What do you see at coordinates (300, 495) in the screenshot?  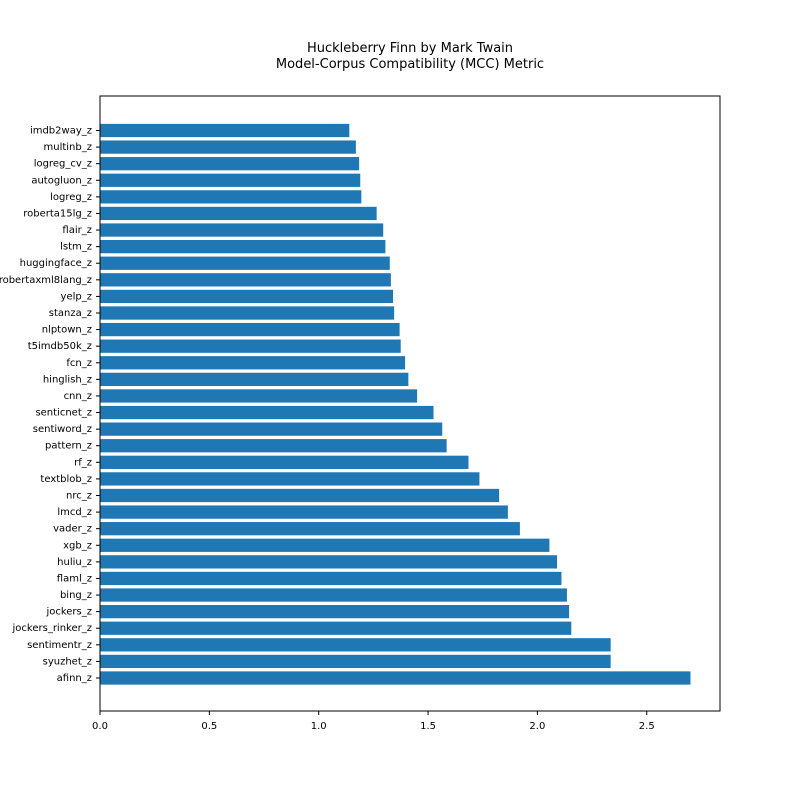 I see `bar-nrc_z` at bounding box center [300, 495].